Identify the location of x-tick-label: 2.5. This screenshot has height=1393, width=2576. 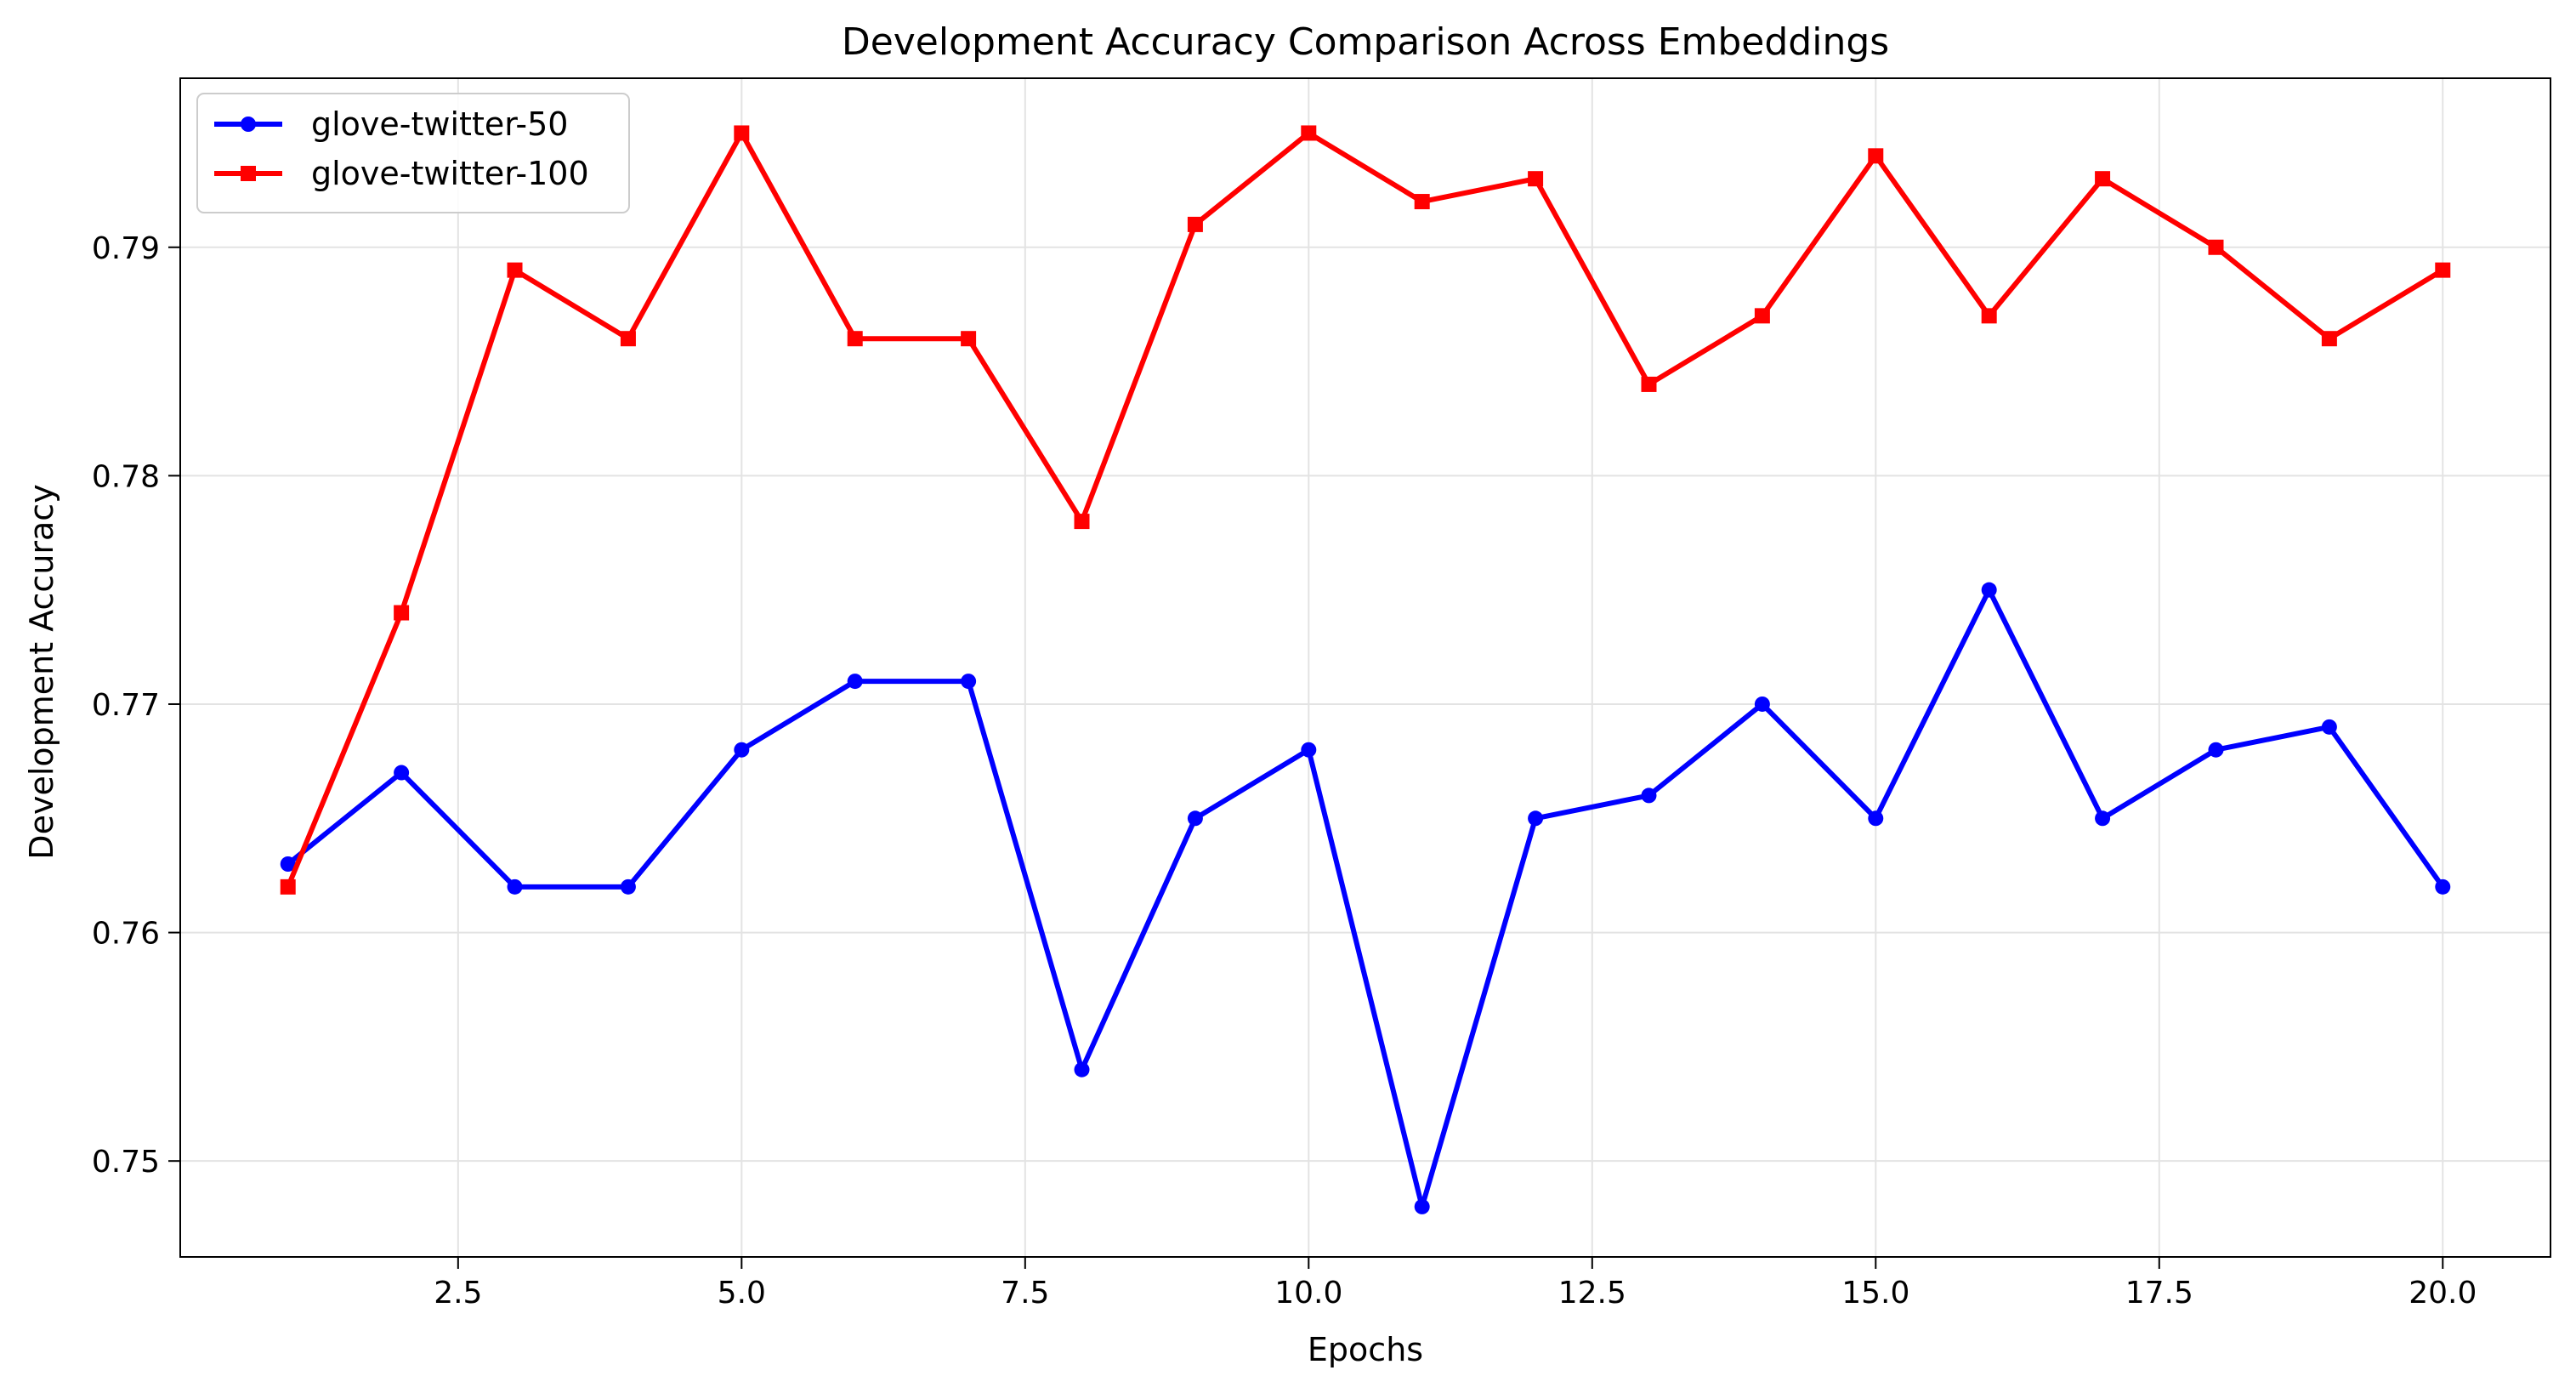
(458, 1293).